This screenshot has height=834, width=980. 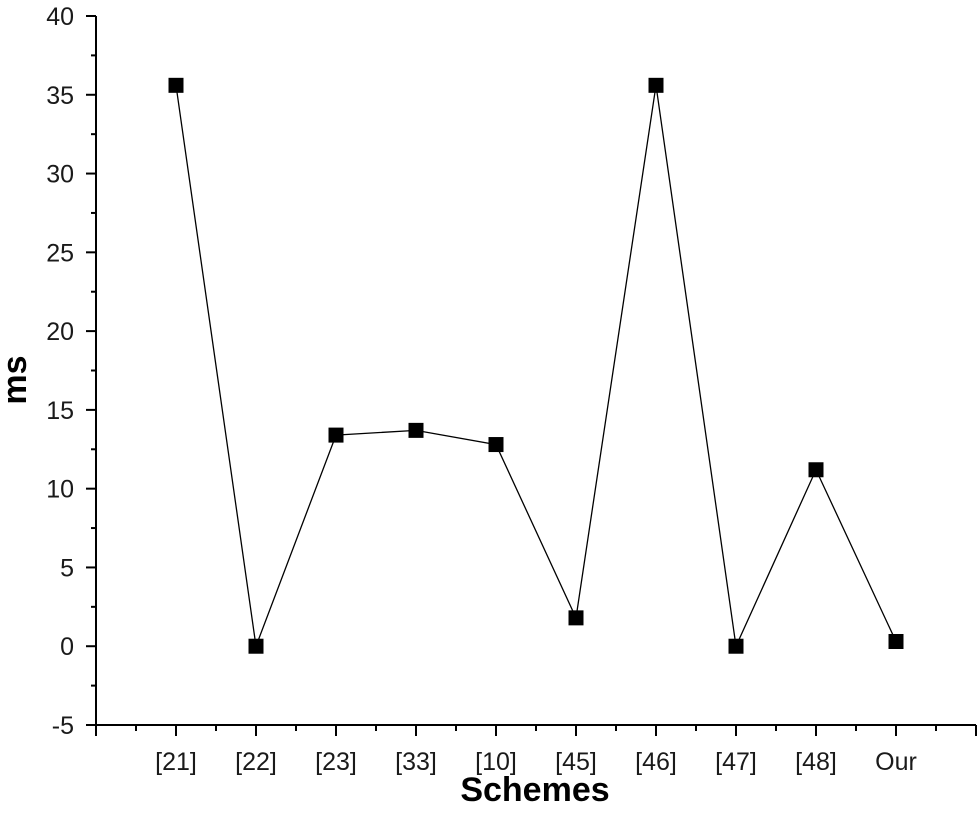 What do you see at coordinates (60, 96) in the screenshot?
I see `y-tick-label: 35` at bounding box center [60, 96].